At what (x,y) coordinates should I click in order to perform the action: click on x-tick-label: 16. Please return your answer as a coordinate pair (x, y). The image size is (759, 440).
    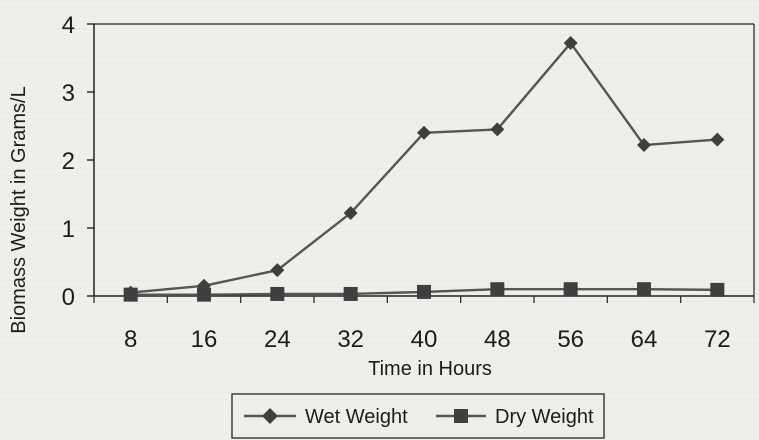
    Looking at the image, I should click on (204, 339).